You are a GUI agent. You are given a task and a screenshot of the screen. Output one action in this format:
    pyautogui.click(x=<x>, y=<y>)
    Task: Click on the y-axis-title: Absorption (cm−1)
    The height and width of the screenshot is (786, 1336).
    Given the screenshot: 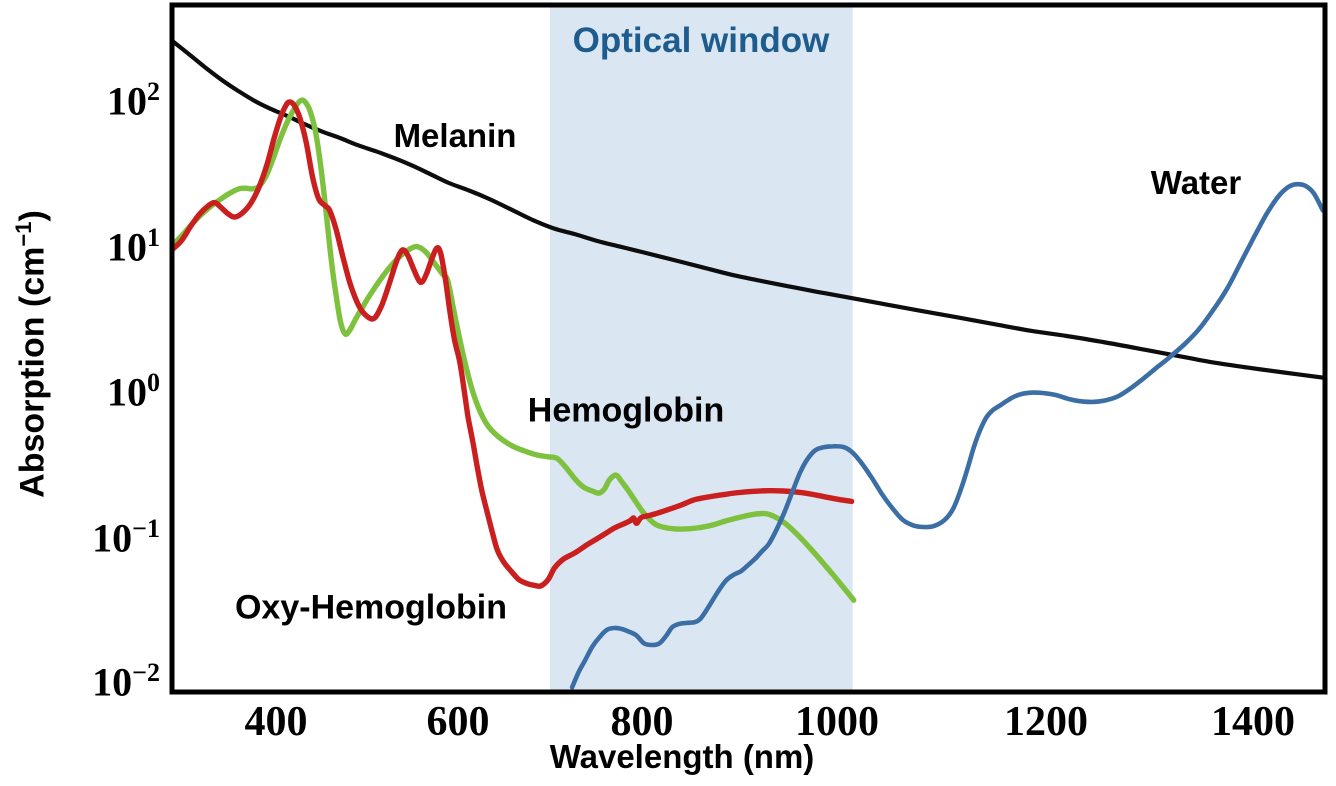 What is the action you would take?
    pyautogui.click(x=31, y=354)
    